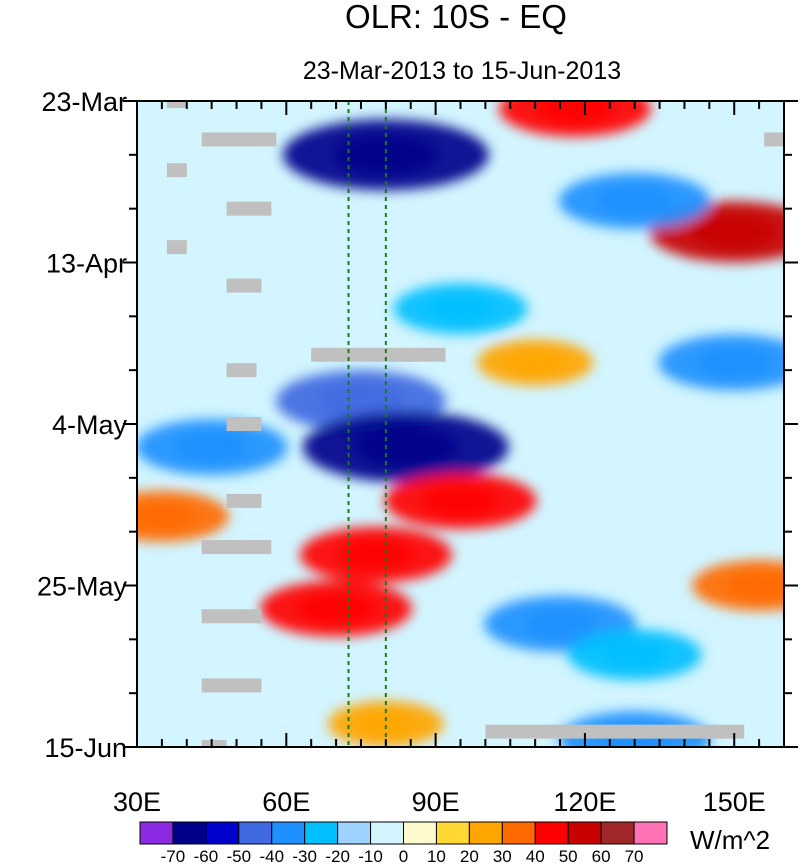 The image size is (804, 868). What do you see at coordinates (173, 855) in the screenshot?
I see `colorbar-label: -70` at bounding box center [173, 855].